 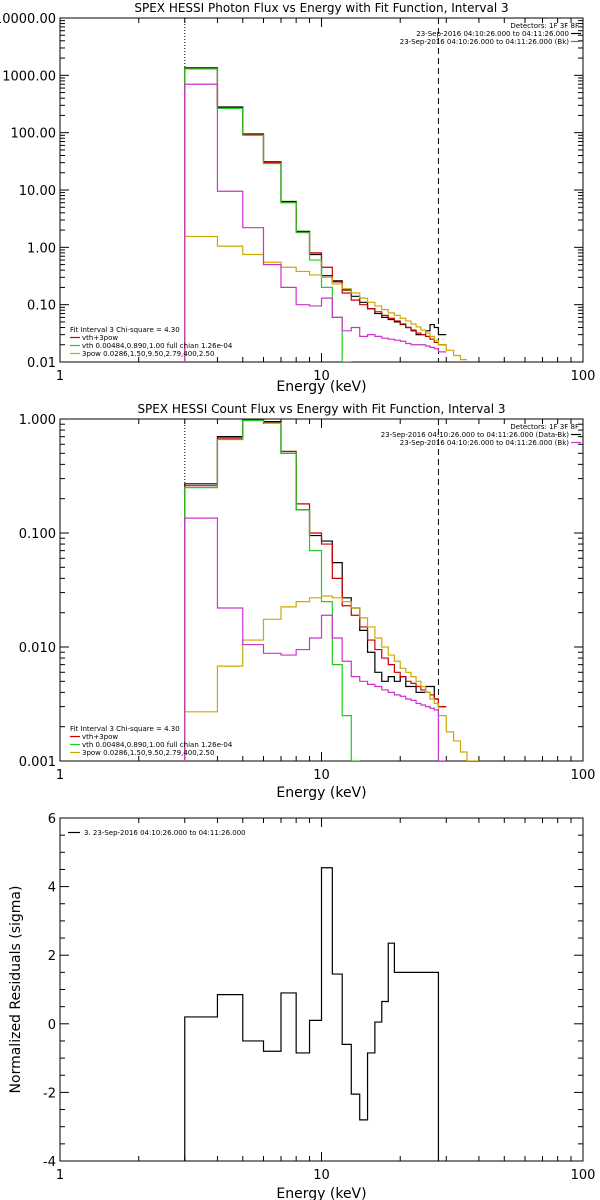 I want to click on y-tick-label: 0.001, so click(x=37, y=762).